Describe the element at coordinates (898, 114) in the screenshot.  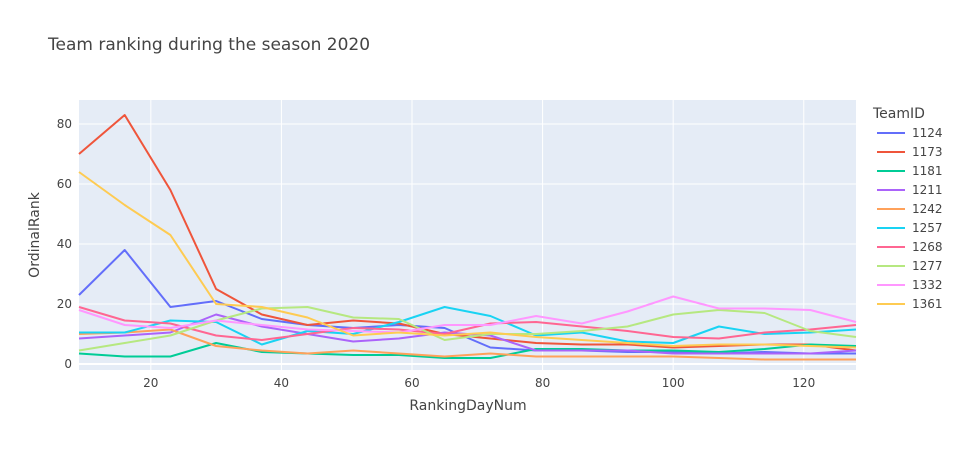
I see `legend-title: TeamID` at that location.